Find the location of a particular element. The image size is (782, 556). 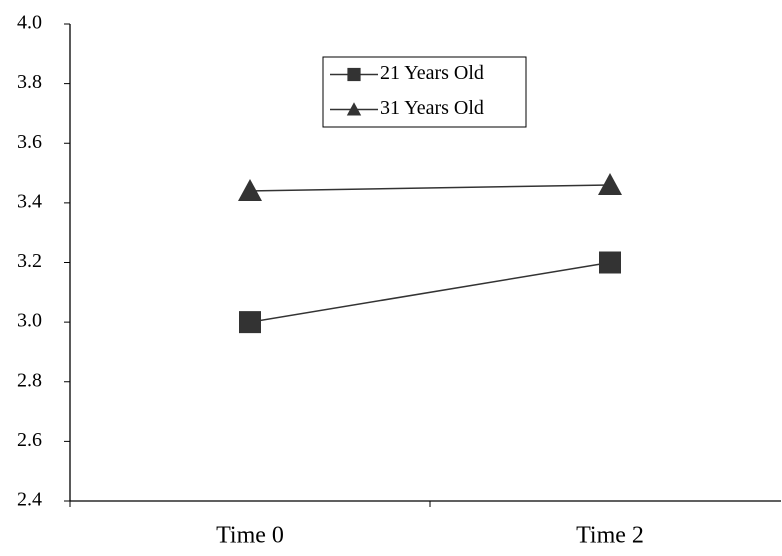

y-tick-label: 3.0 is located at coordinates (29, 321).